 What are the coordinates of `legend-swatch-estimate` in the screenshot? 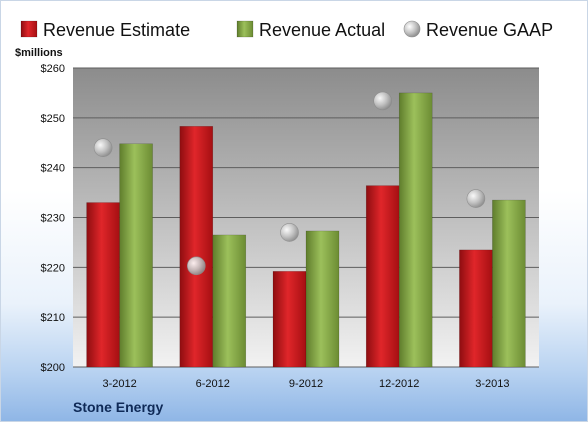 It's located at (29, 29).